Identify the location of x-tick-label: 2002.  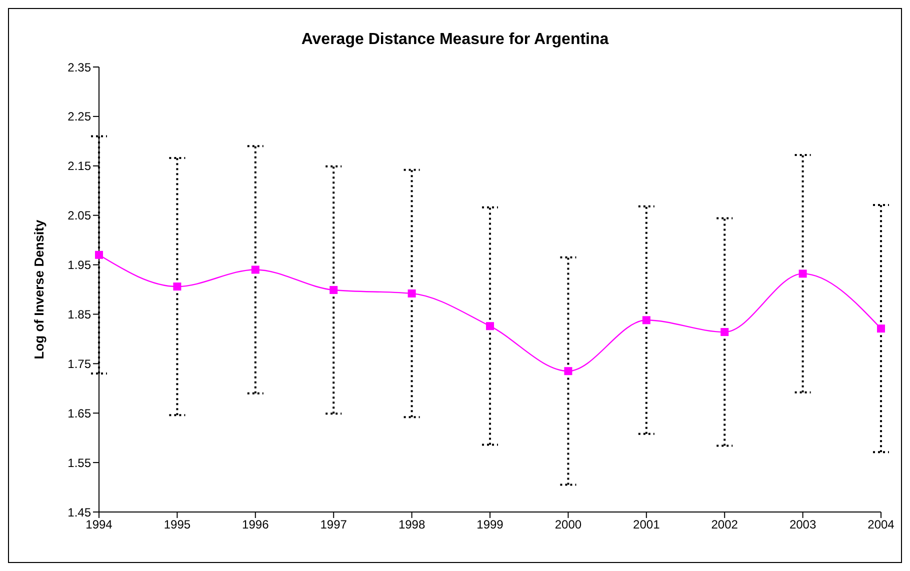
(724, 525).